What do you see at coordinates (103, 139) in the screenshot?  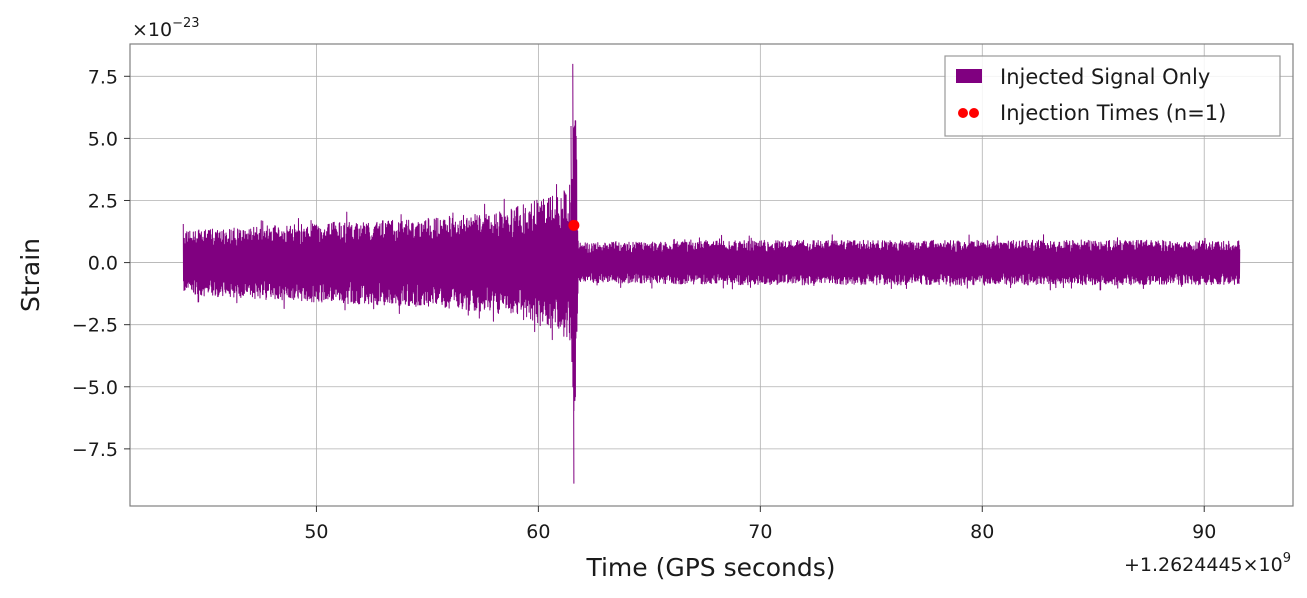 I see `y-tick-label: 5.0` at bounding box center [103, 139].